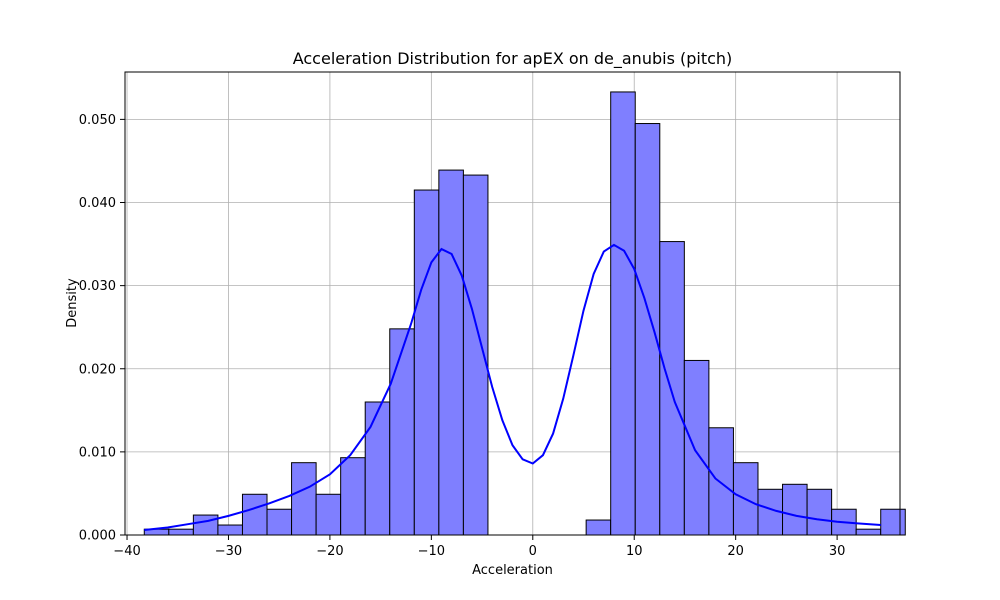 This screenshot has width=1000, height=600. What do you see at coordinates (102, 328) in the screenshot?
I see `y-axis-ticks: 0.000 0.010 0.020 0.030 0.040 0.050` at bounding box center [102, 328].